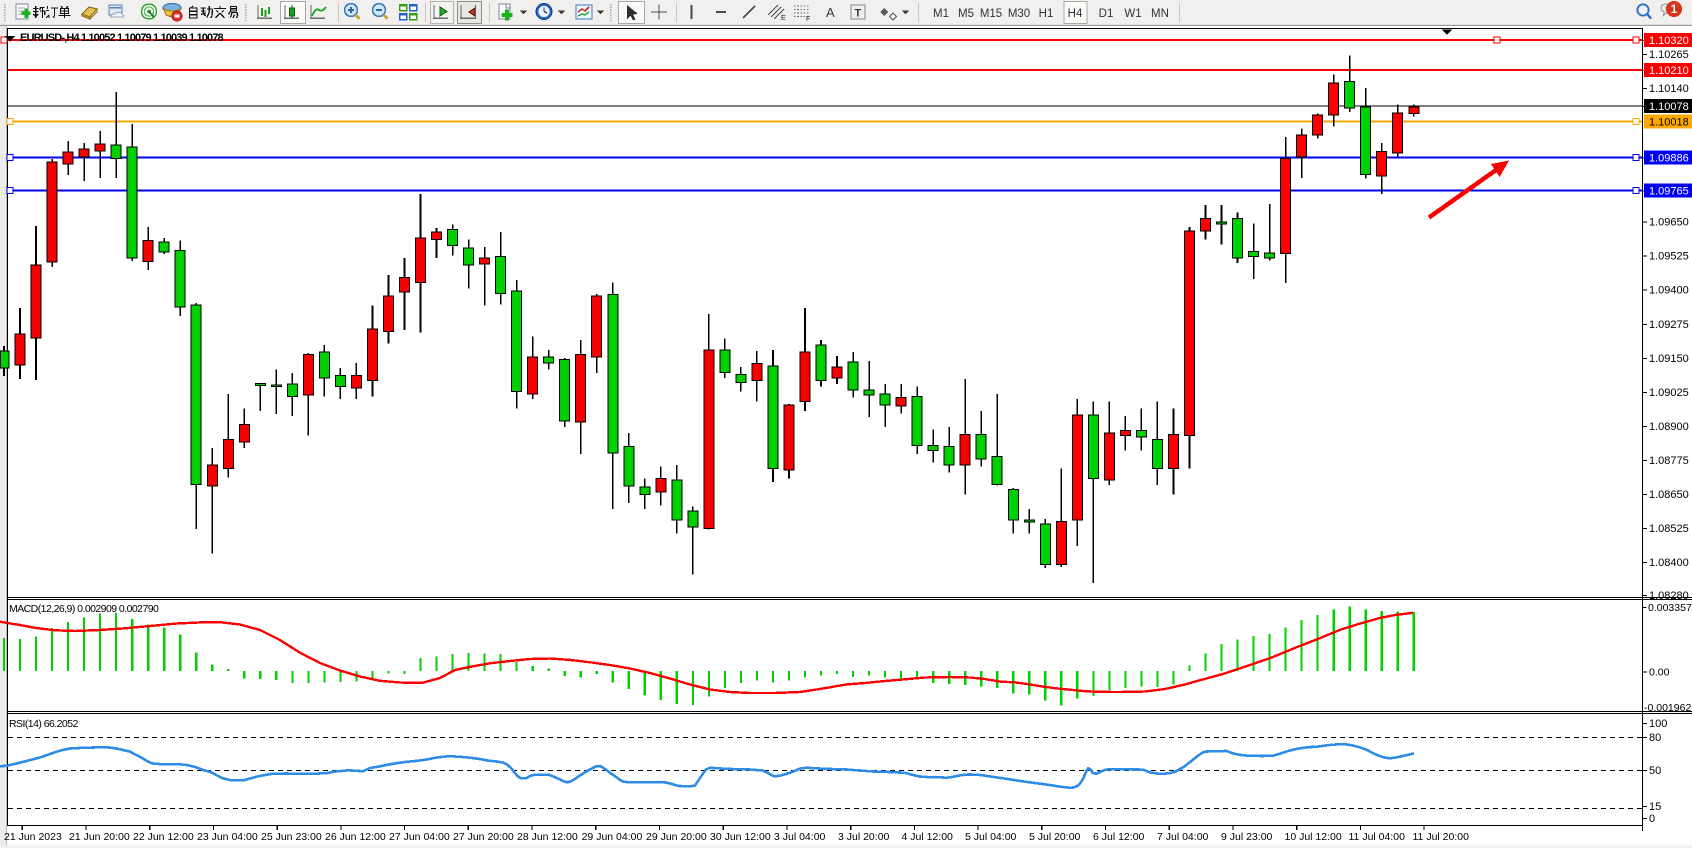  Describe the element at coordinates (1655, 771) in the screenshot. I see `svg-text: 50` at that location.